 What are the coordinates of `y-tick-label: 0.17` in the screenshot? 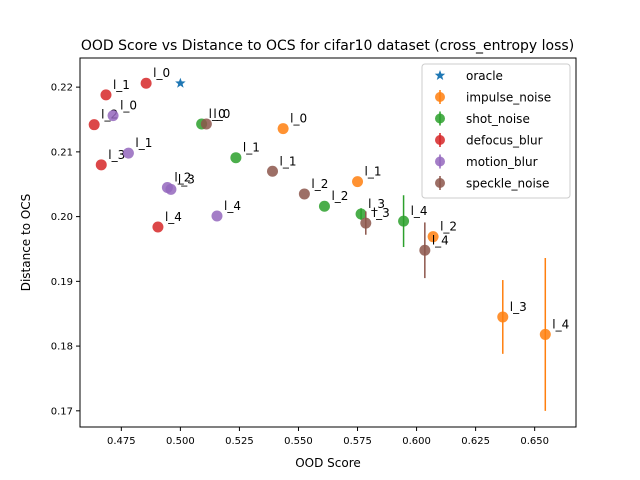 It's located at (62, 411).